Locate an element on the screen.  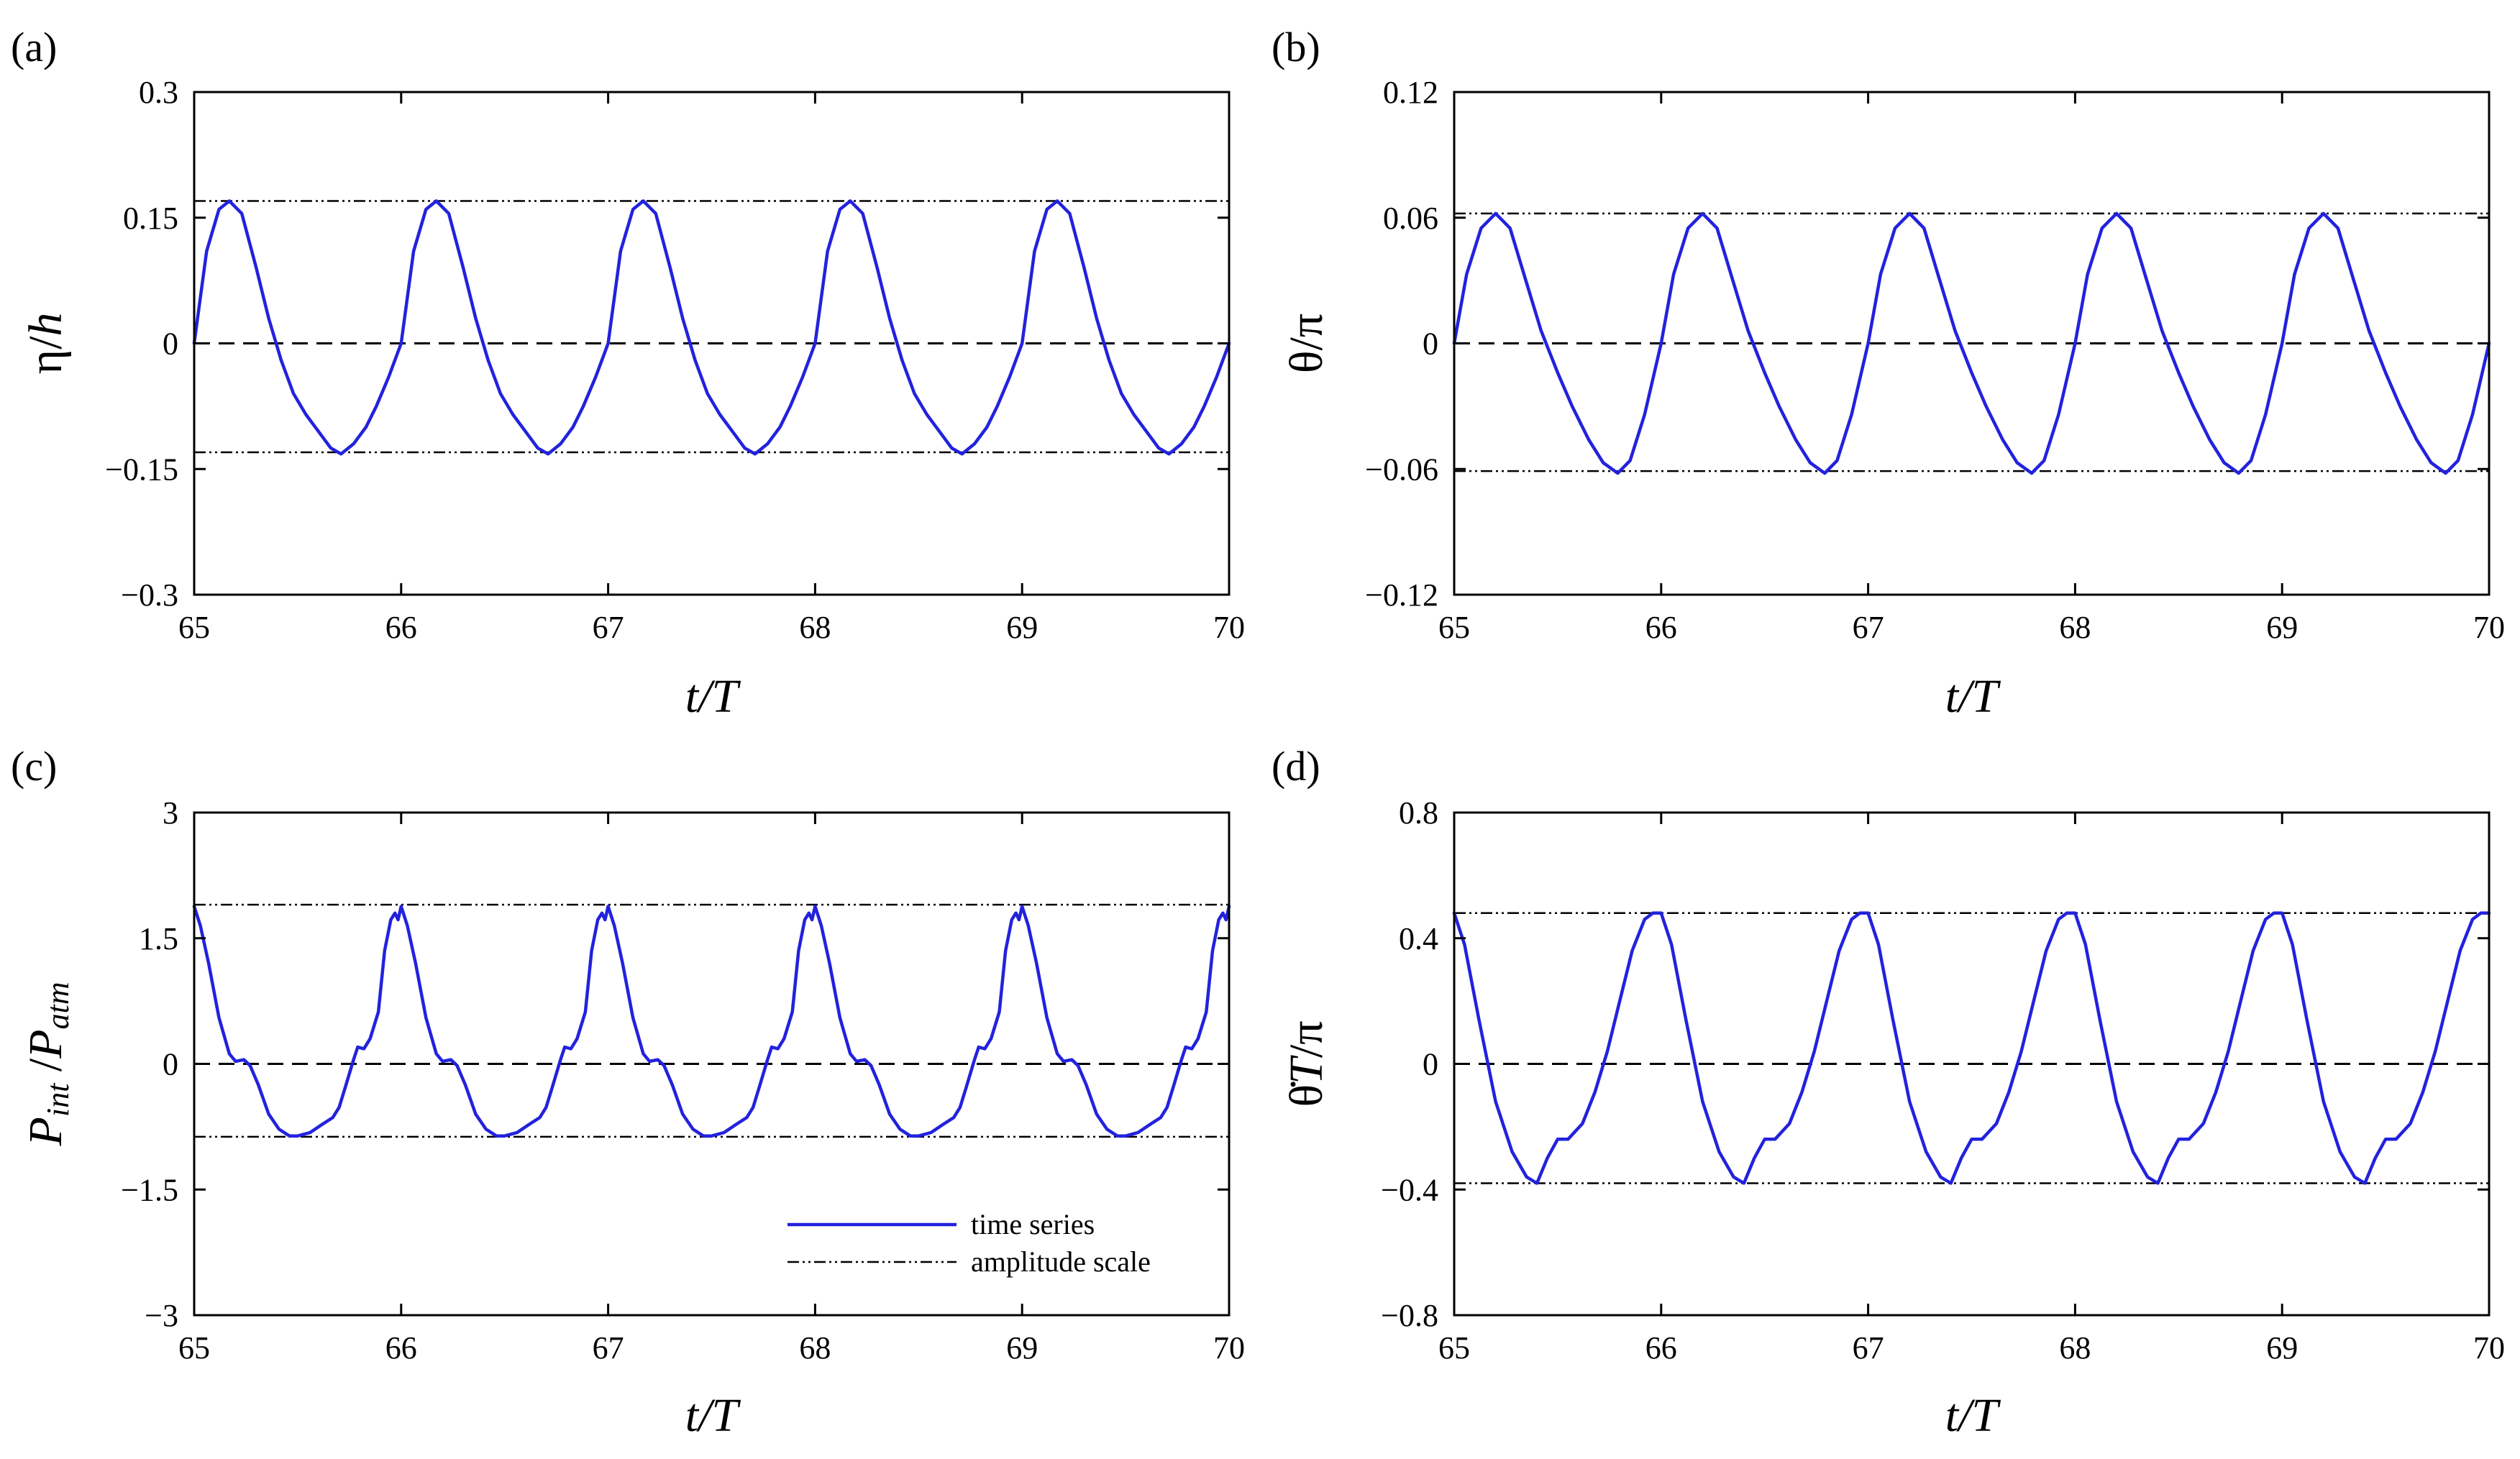
y-tick-label: −0.12 is located at coordinates (1401, 595).